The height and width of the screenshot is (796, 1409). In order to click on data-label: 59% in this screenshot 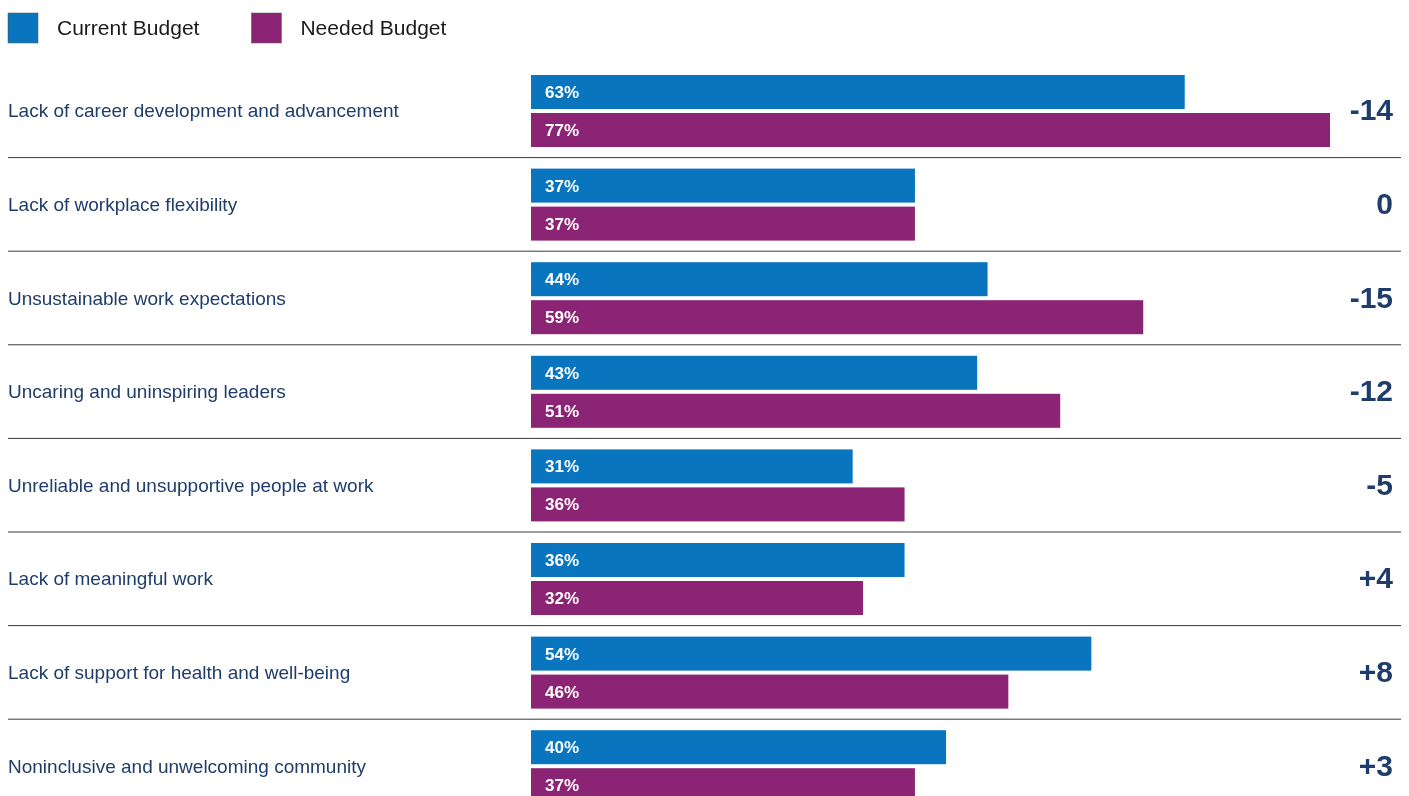, I will do `click(562, 318)`.